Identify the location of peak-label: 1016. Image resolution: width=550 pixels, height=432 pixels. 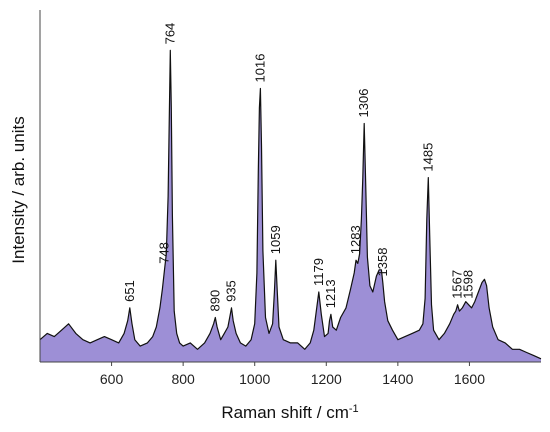
(259, 68).